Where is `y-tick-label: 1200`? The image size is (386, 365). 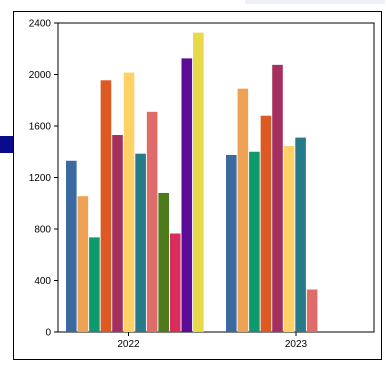 y-tick-label: 1200 is located at coordinates (40, 178).